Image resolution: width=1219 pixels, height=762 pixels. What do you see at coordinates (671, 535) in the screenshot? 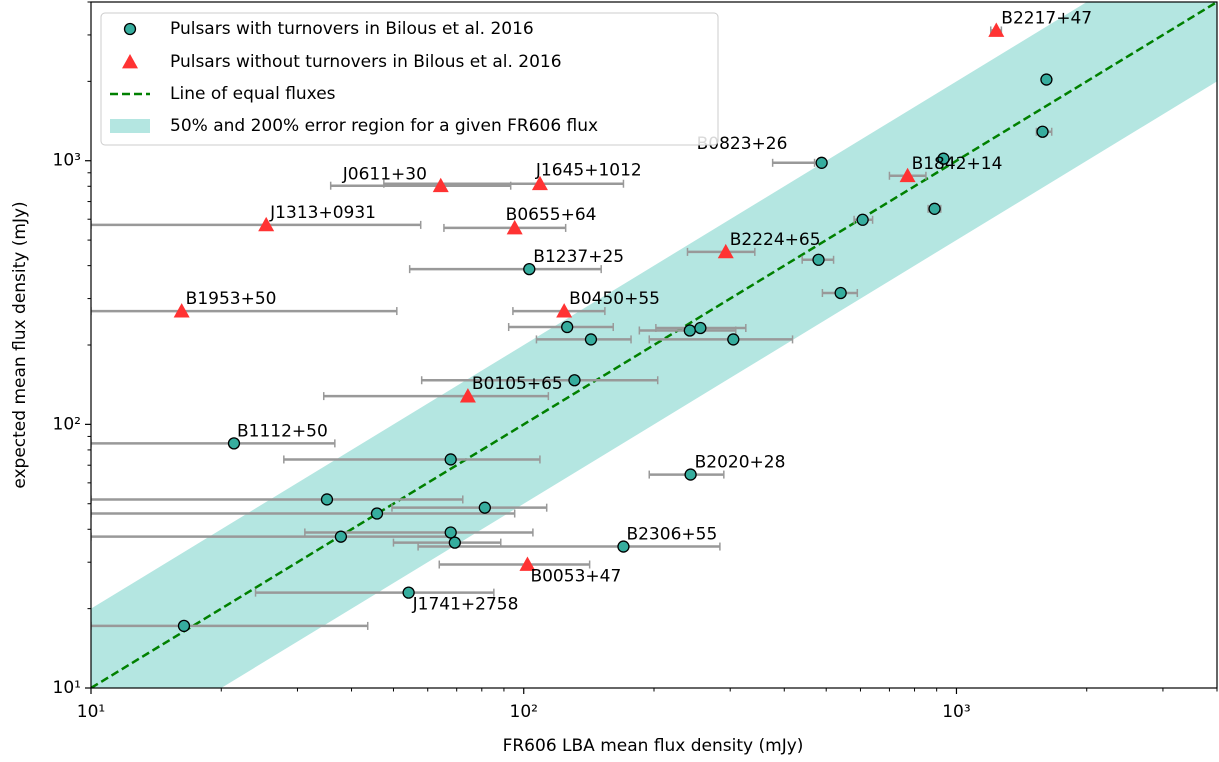
I see `annotation: B2306+55` at bounding box center [671, 535].